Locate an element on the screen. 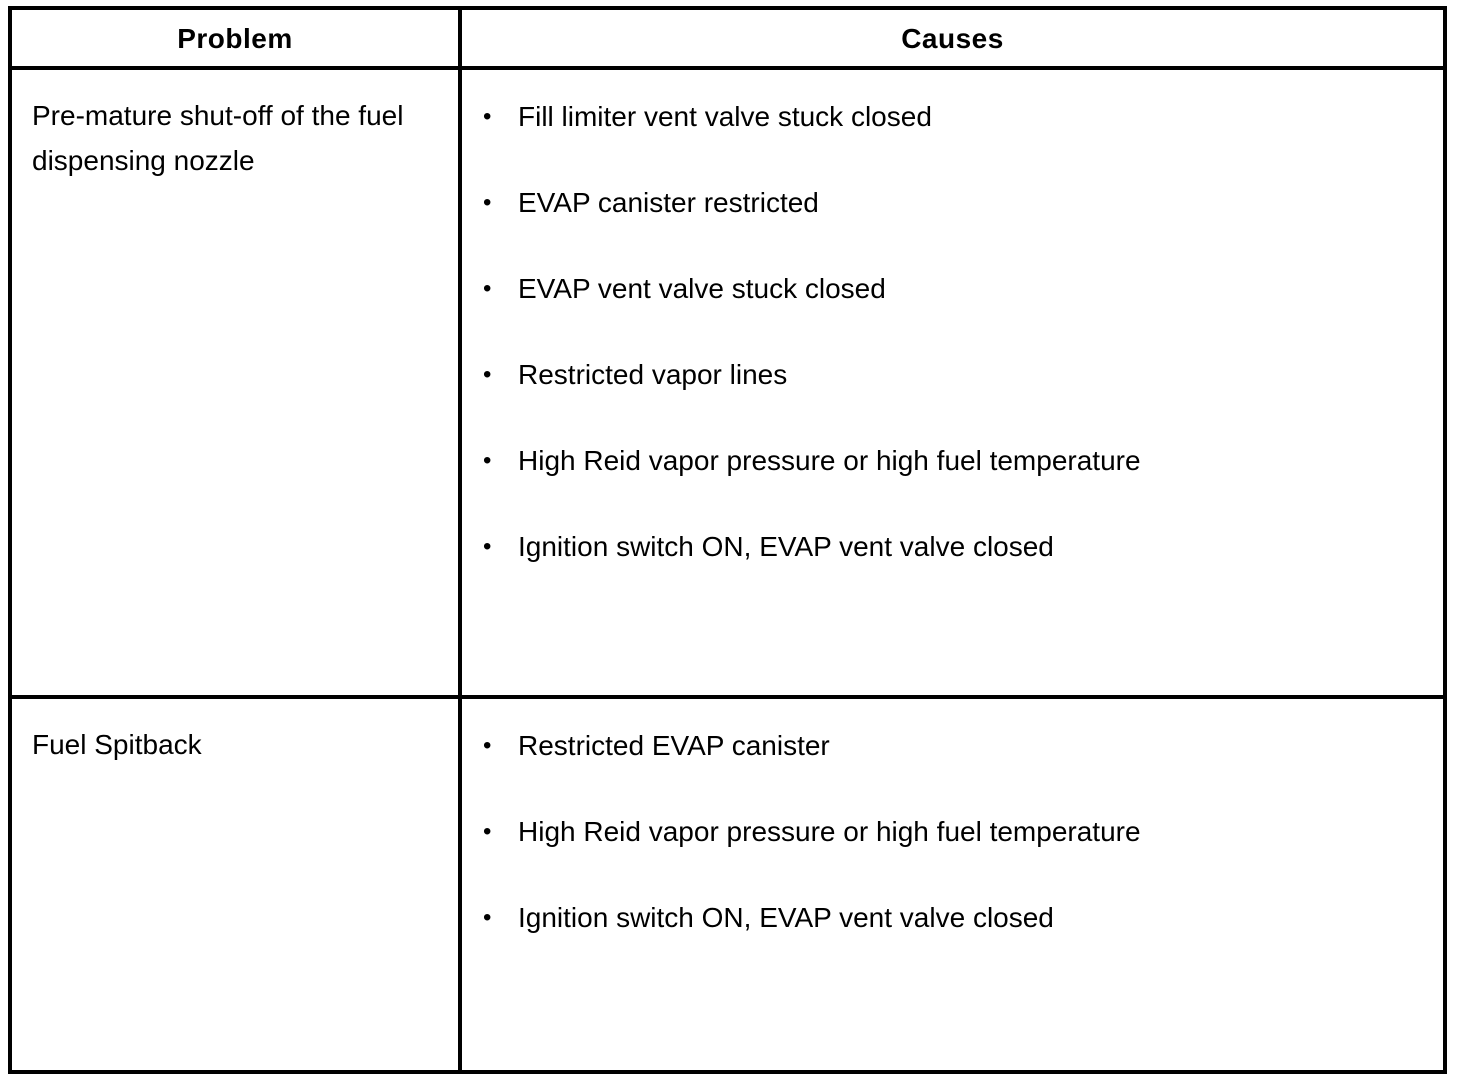  cause-text: EVAP canister restricted is located at coordinates (668, 202).